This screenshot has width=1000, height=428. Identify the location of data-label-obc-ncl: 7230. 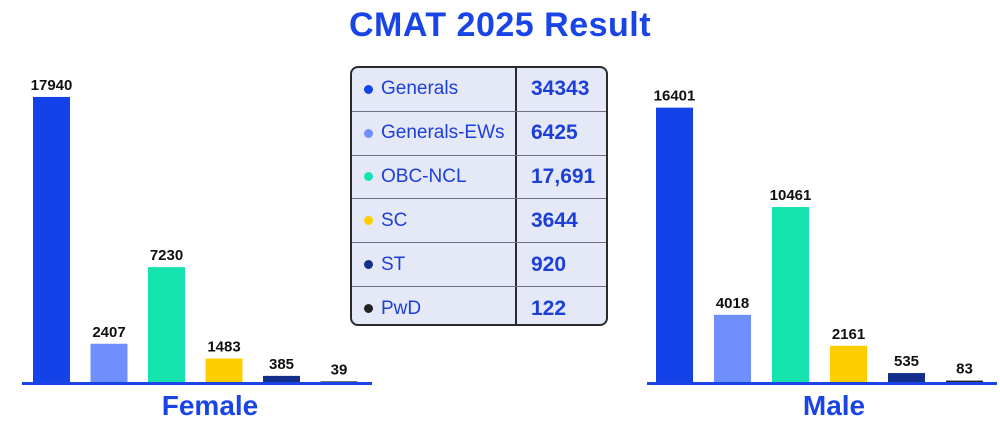
(166, 255).